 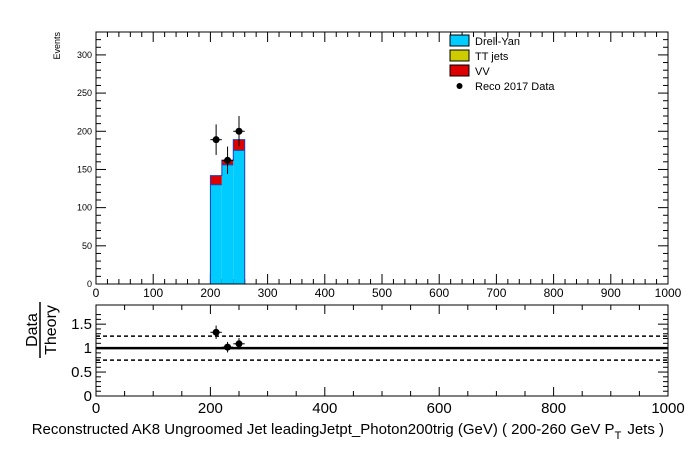 I want to click on ratio-y-tick-label: 1.5, so click(x=81, y=324).